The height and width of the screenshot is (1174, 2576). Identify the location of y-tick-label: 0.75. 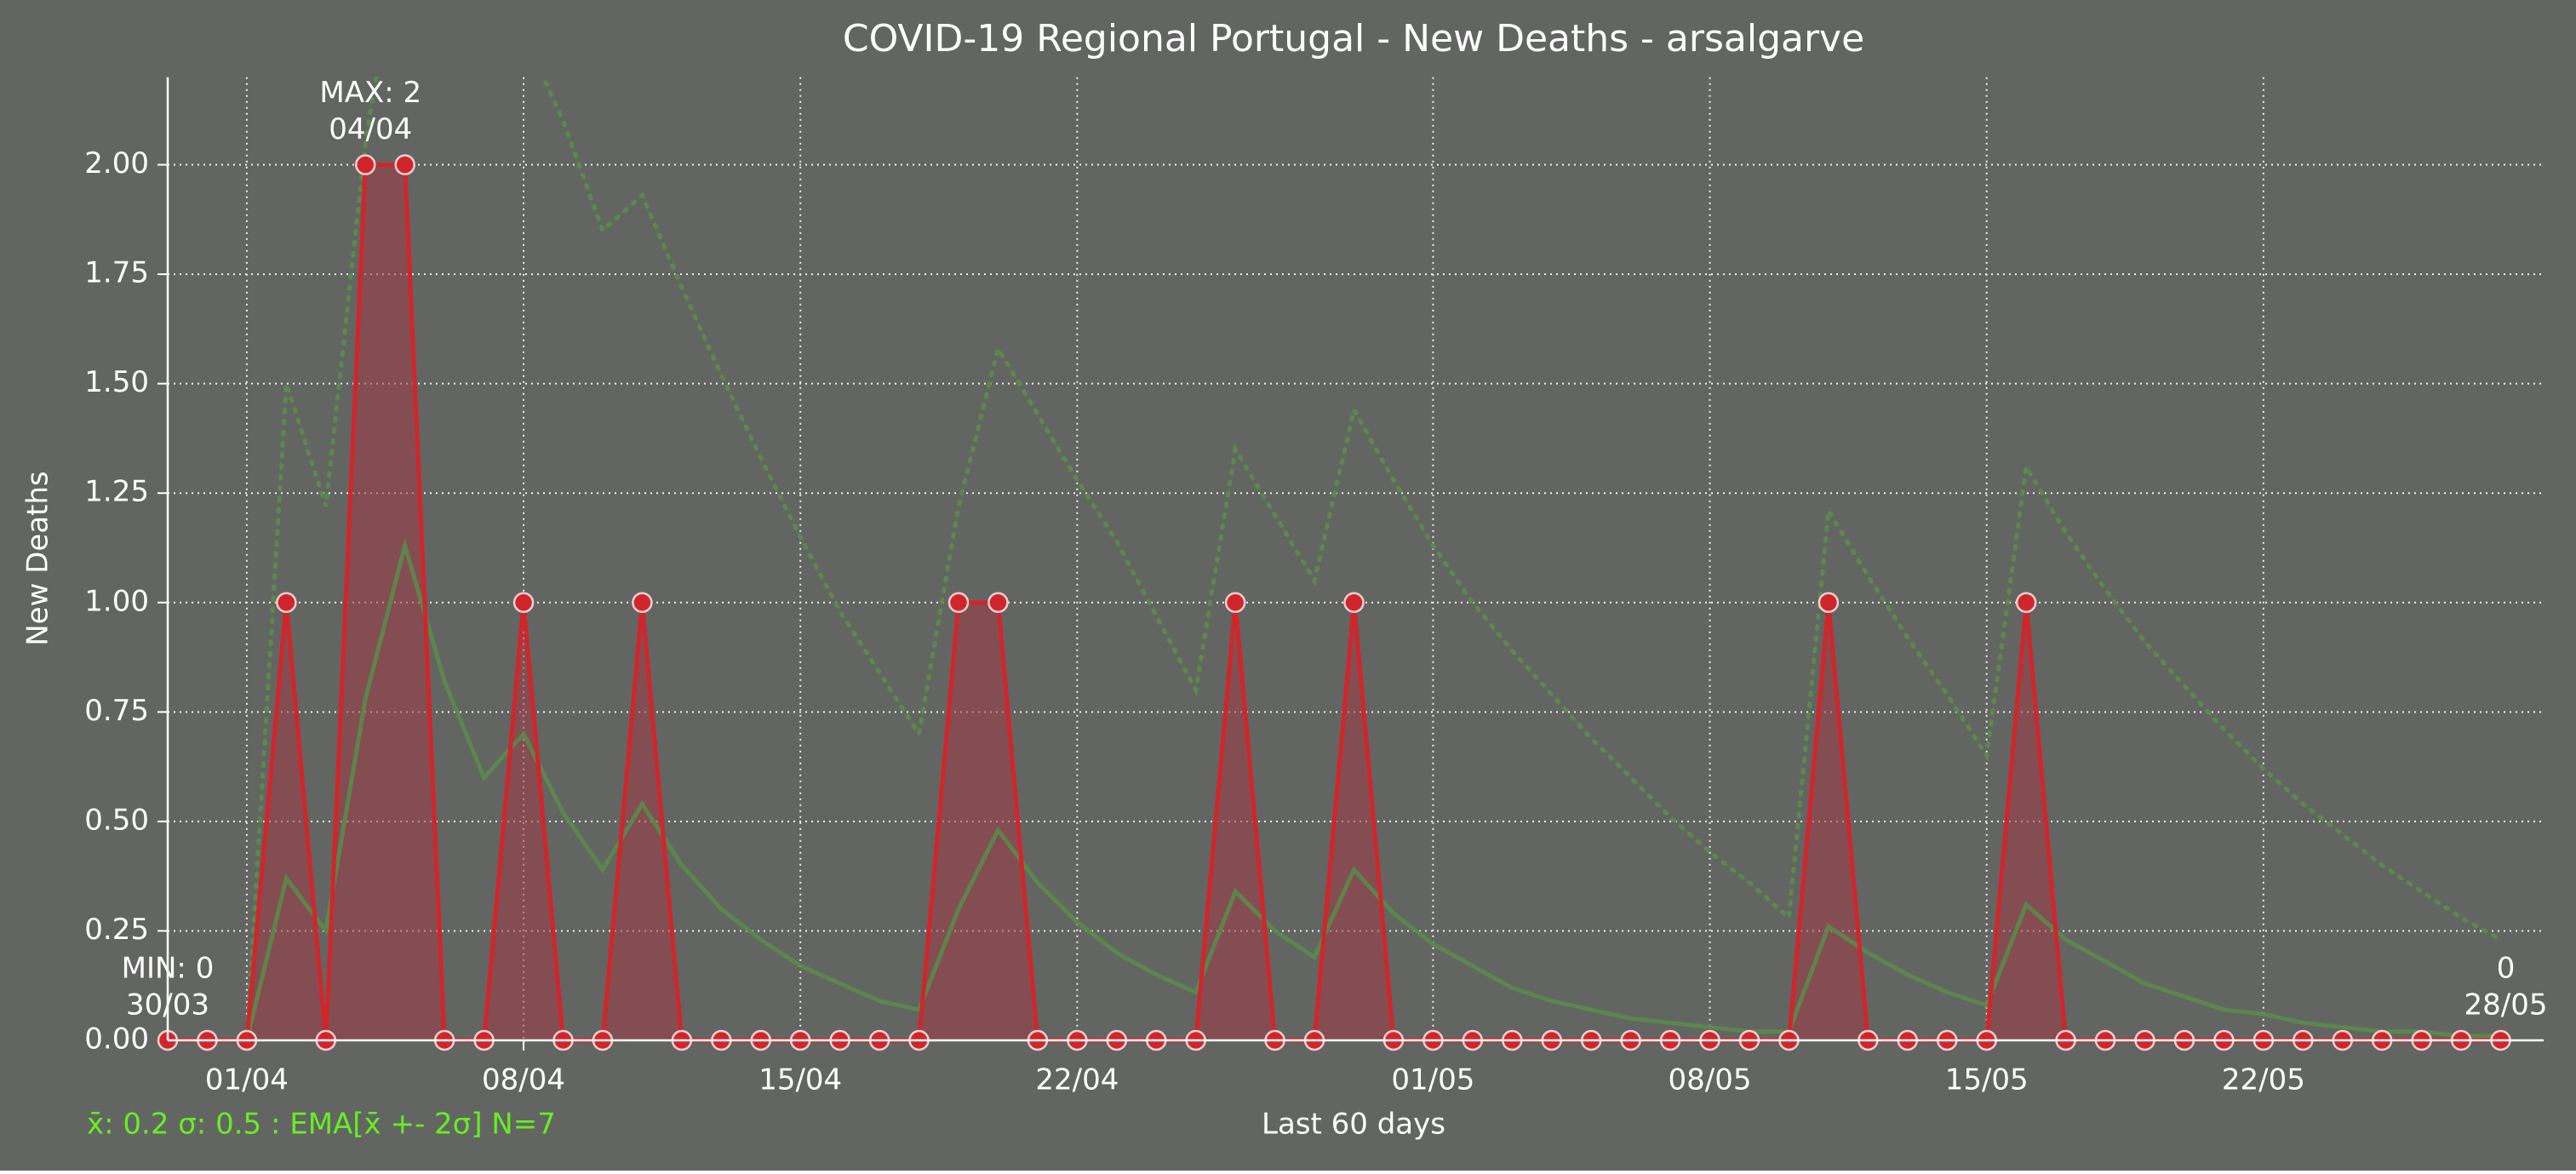
(116, 711).